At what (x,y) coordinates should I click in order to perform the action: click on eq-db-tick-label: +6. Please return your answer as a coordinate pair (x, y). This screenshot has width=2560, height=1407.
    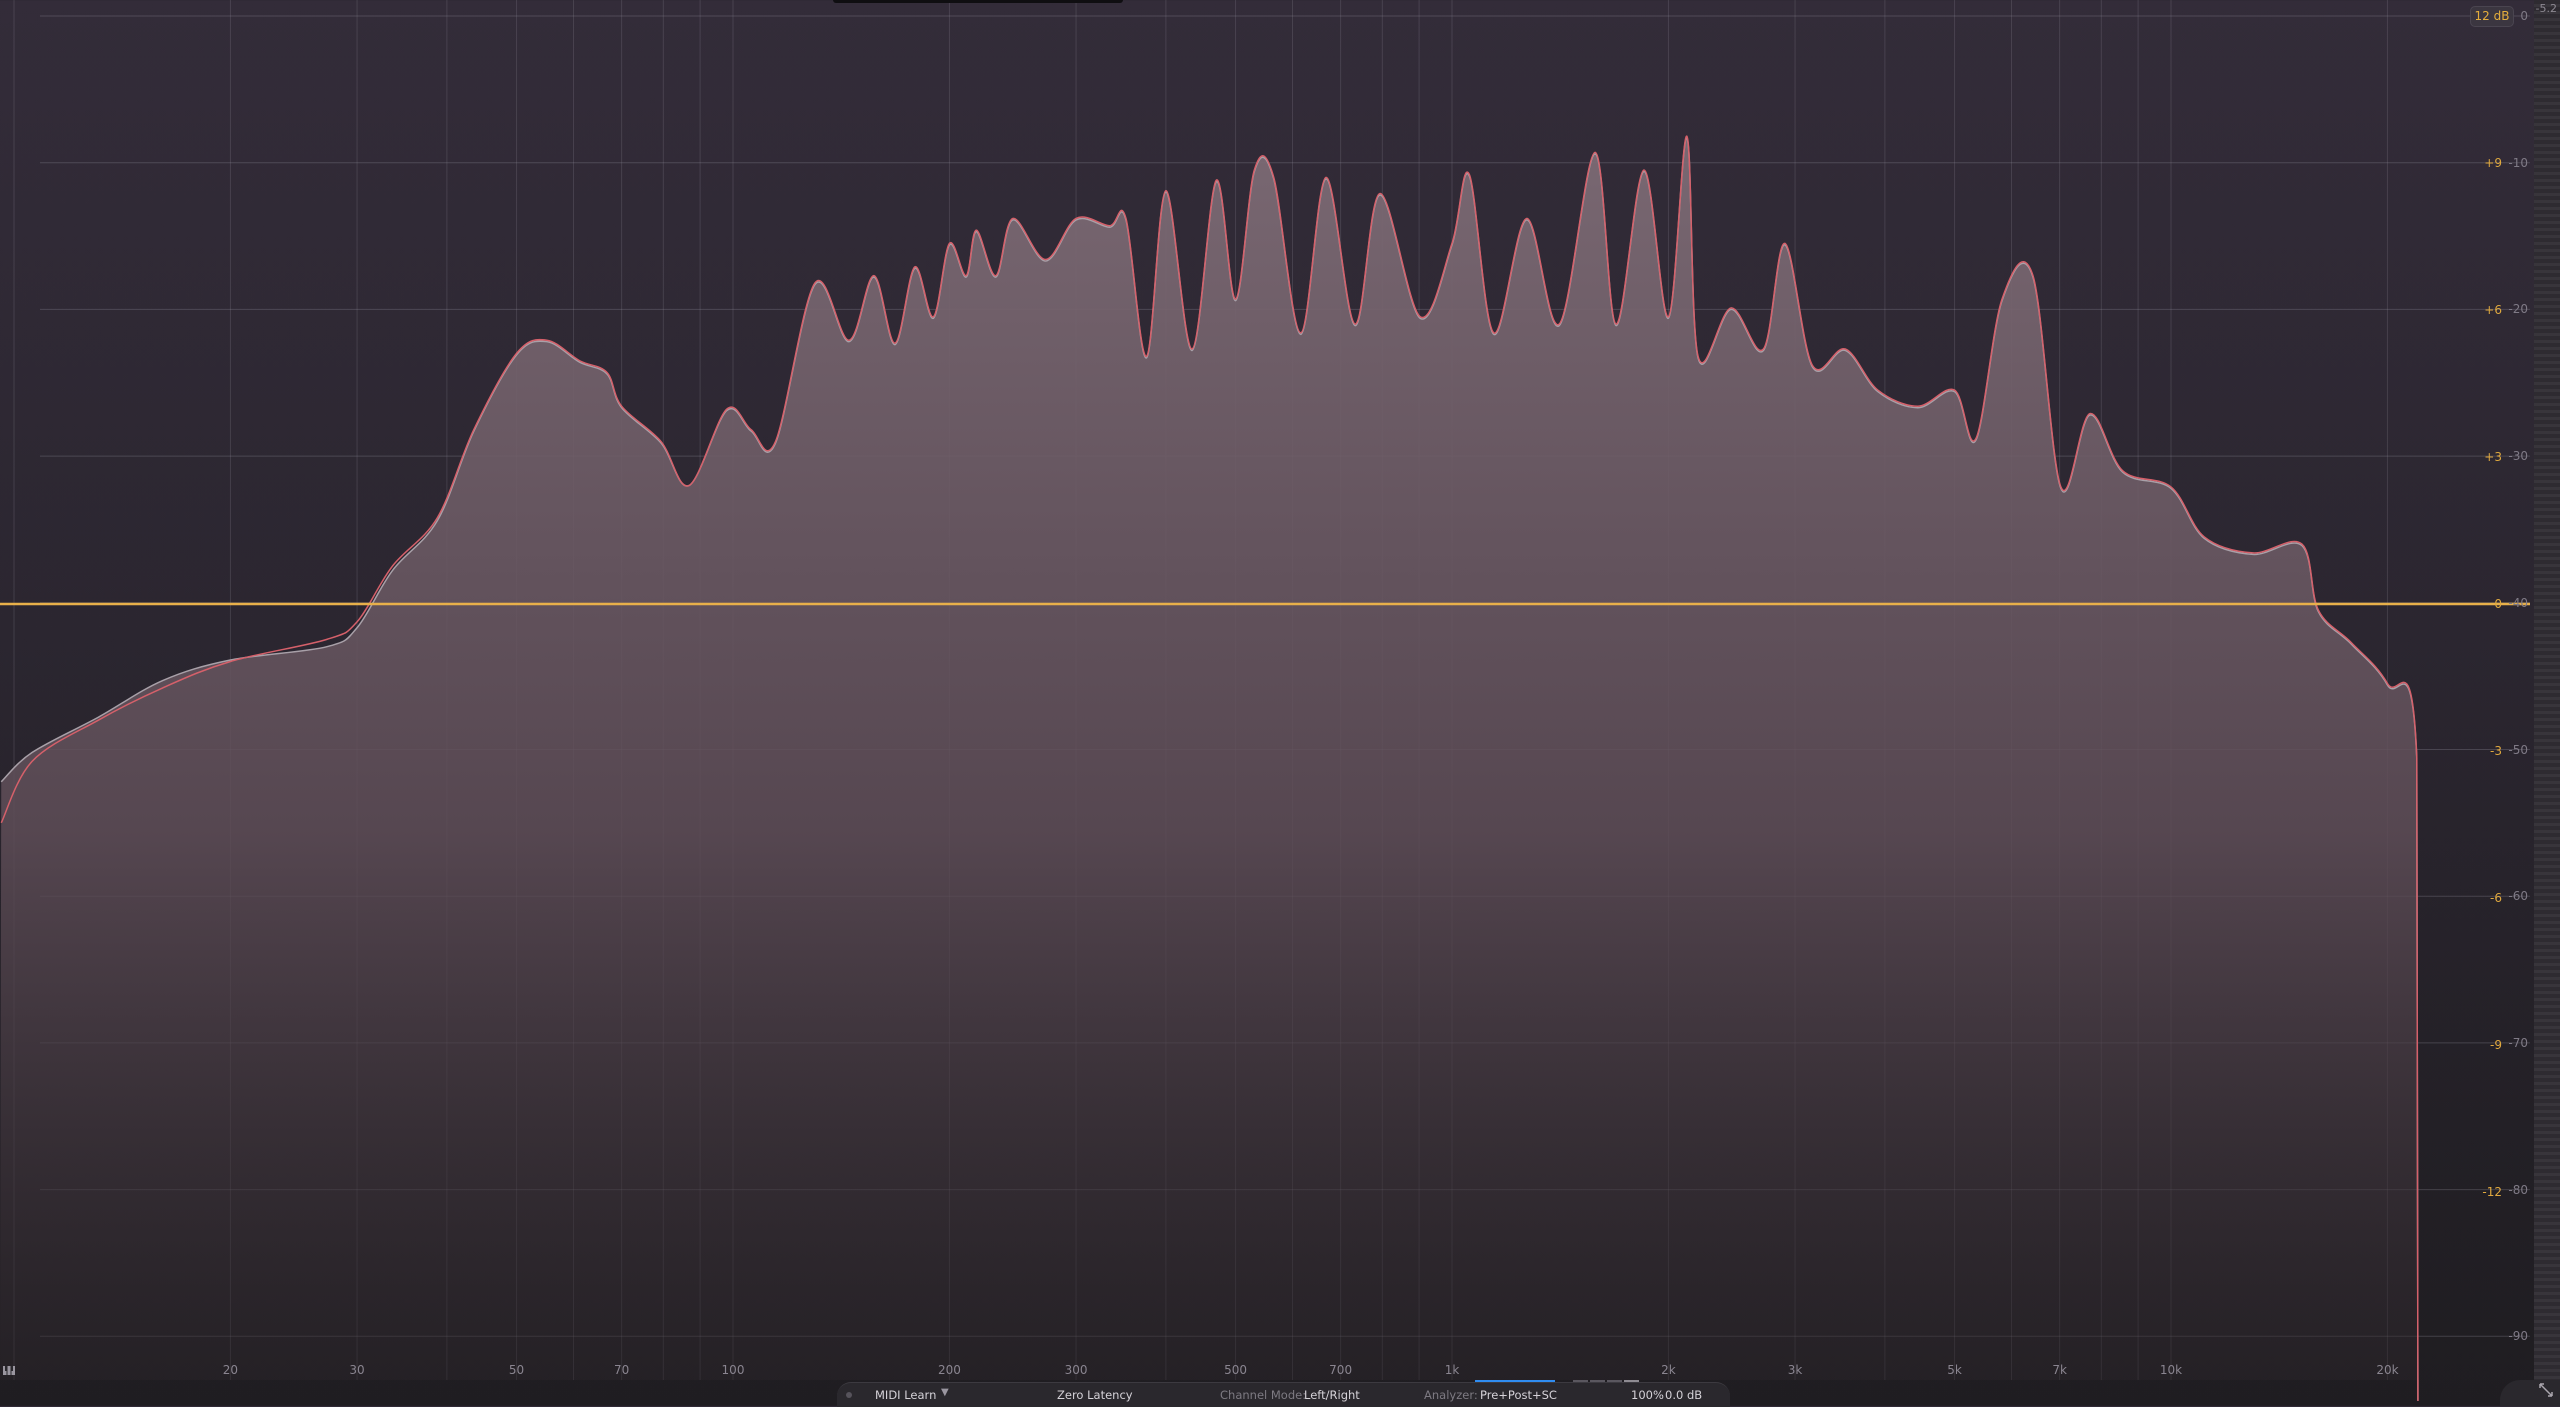
    Looking at the image, I should click on (2493, 310).